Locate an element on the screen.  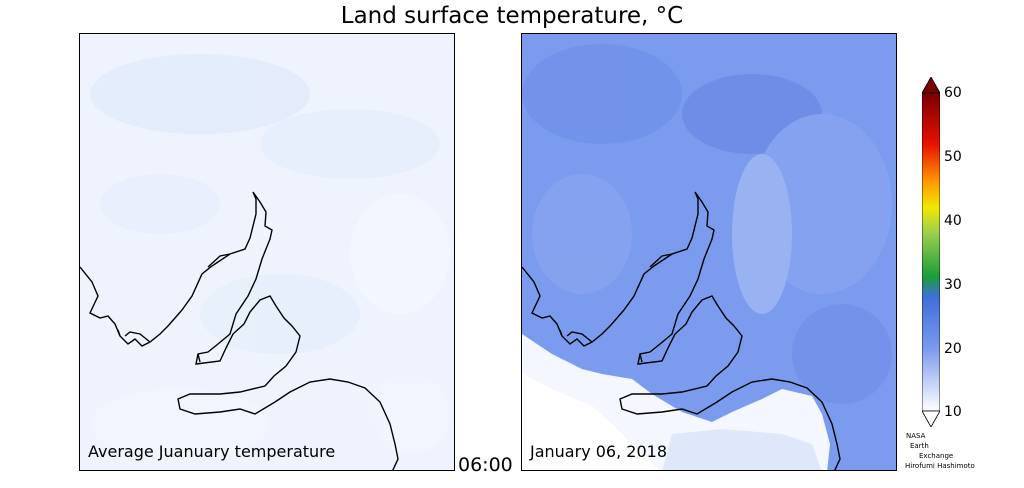
credit-exchange: Exchange is located at coordinates (936, 456).